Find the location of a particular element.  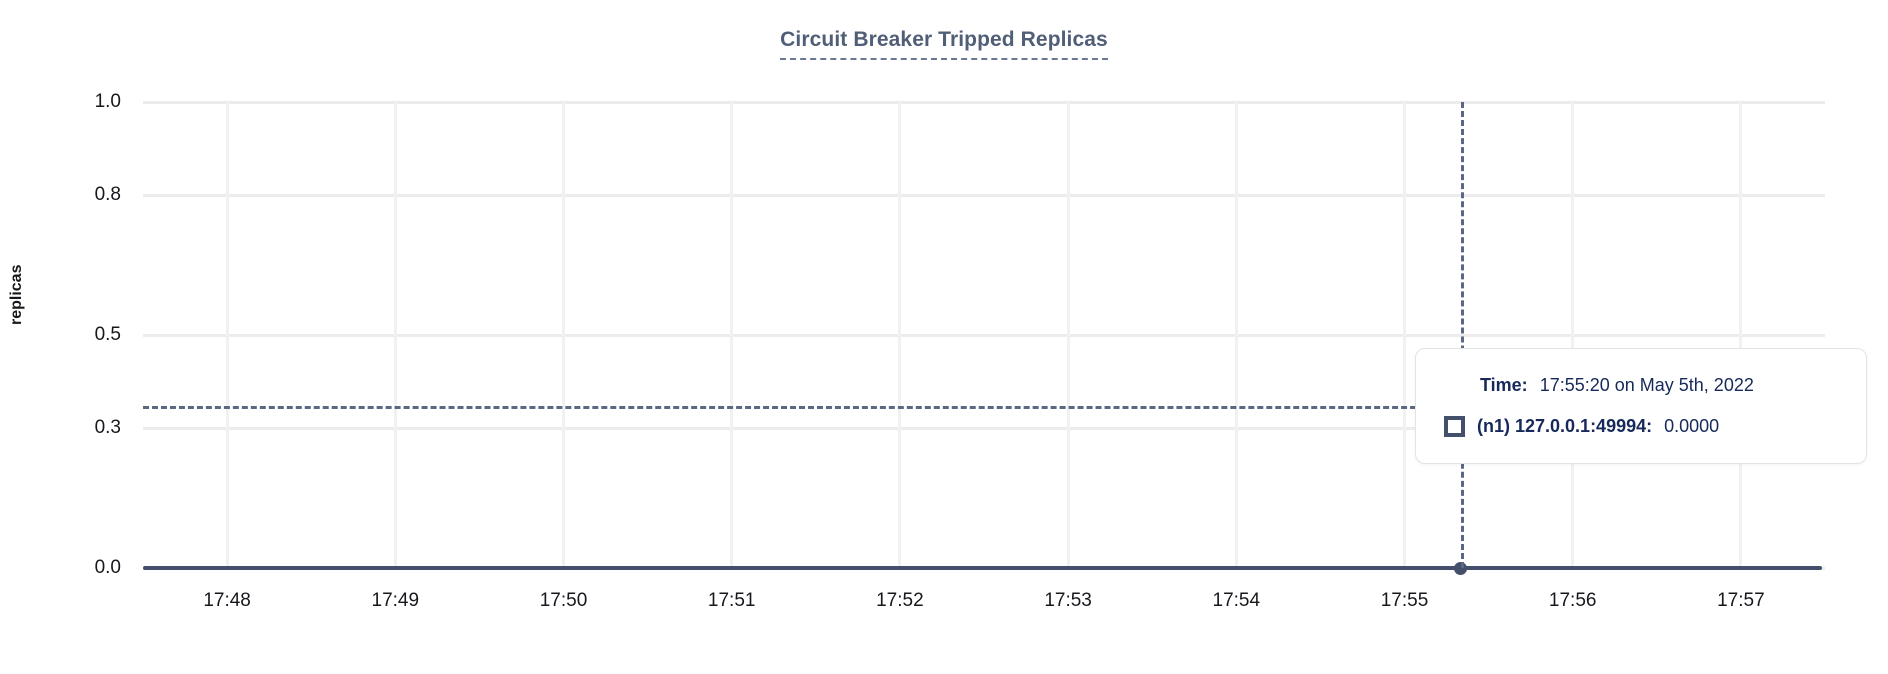

y-axis-tick-label: 0.3 is located at coordinates (107, 428).